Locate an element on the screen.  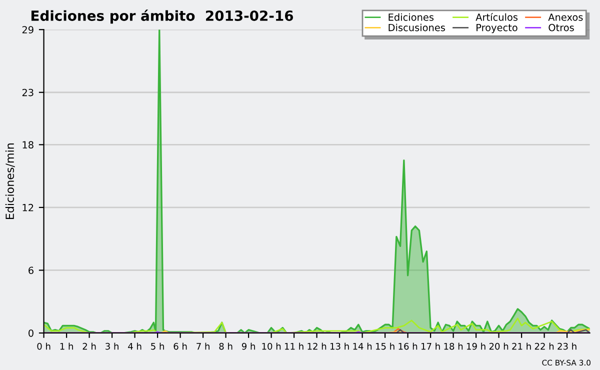
x-tick-label: 23 h is located at coordinates (567, 346).